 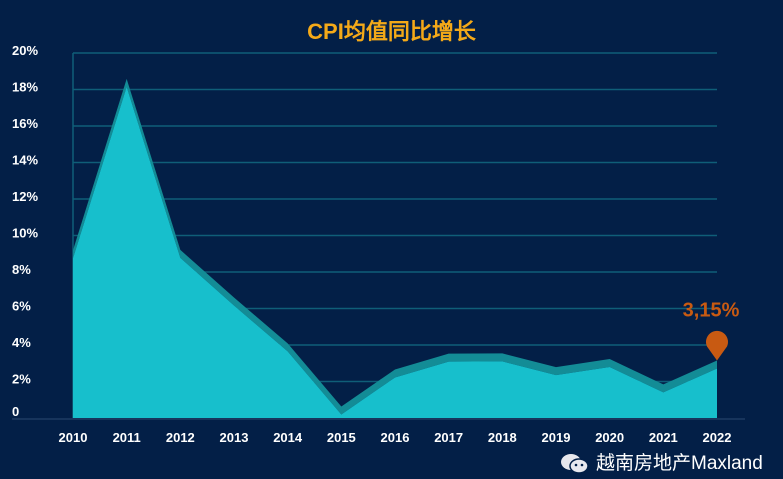 I want to click on x-tick-label: 2016, so click(x=395, y=437).